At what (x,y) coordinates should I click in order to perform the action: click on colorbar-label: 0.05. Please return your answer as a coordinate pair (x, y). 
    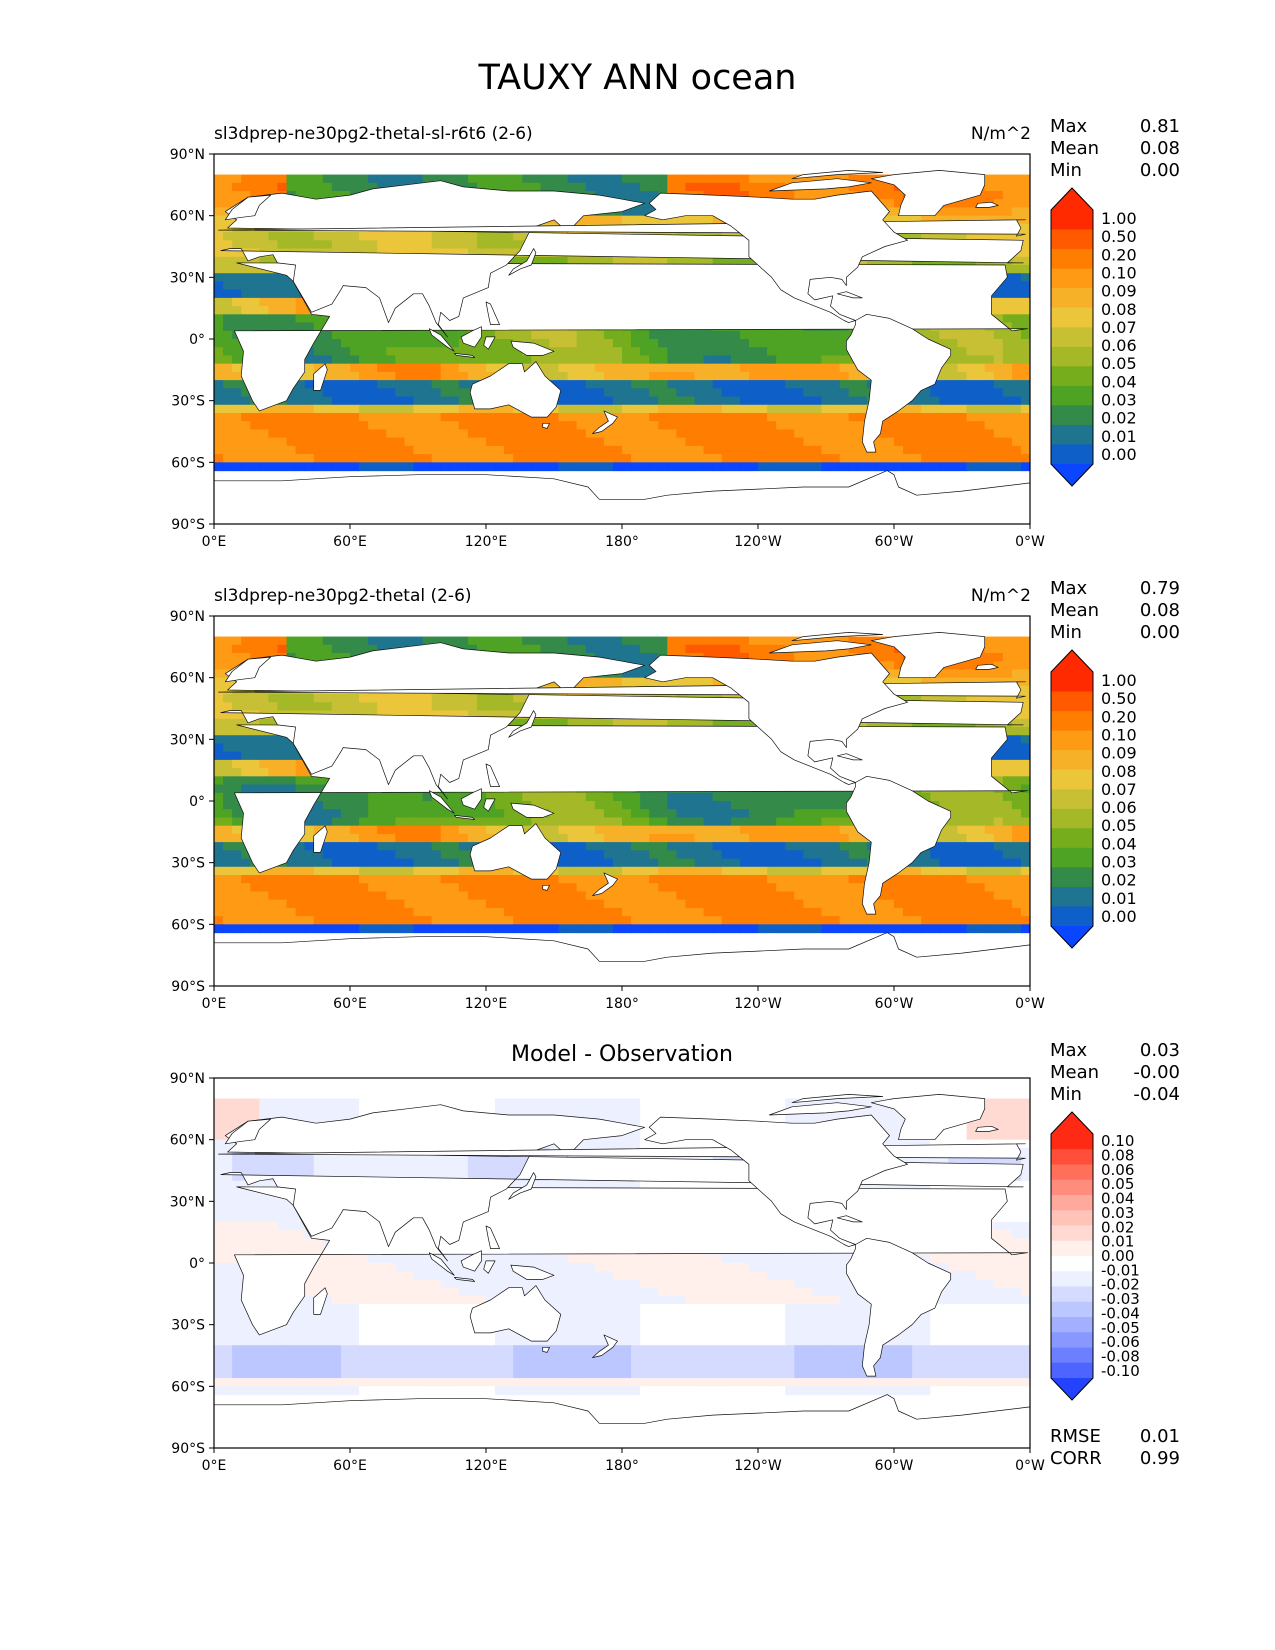
    Looking at the image, I should click on (1119, 825).